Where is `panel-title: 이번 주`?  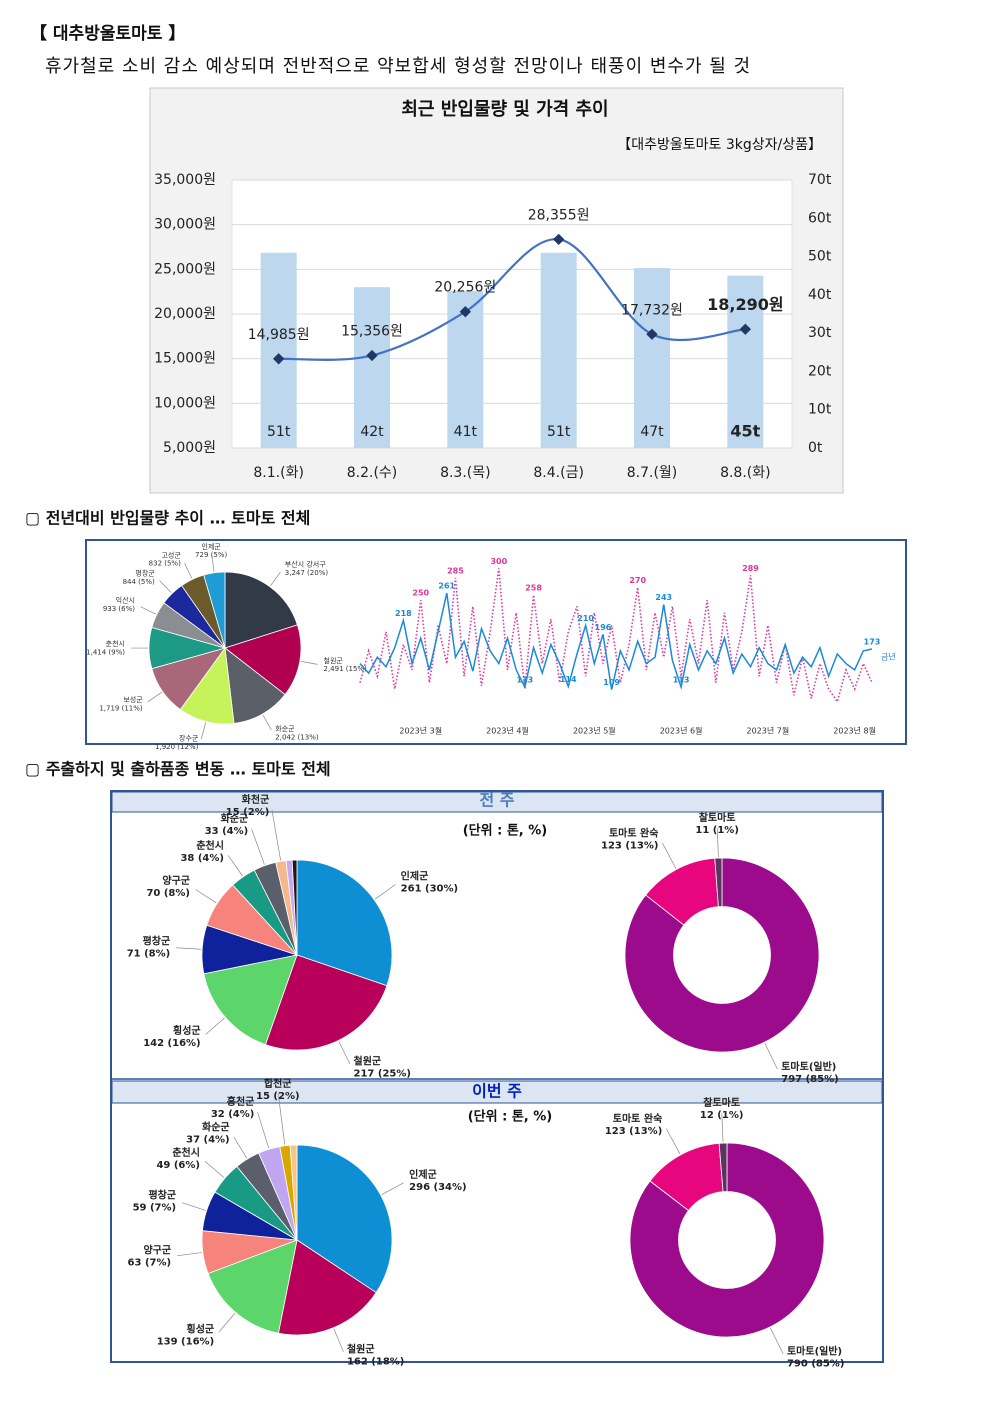
panel-title: 이번 주 is located at coordinates (497, 1091).